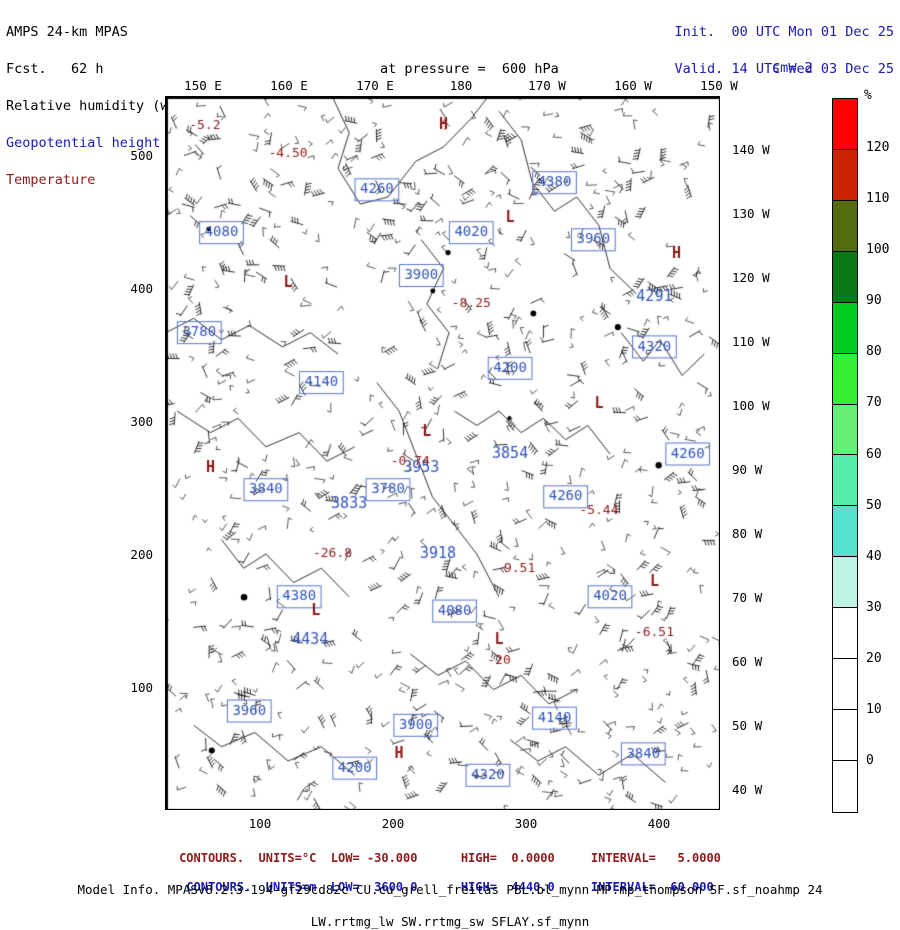  I want to click on axis-tick-label: 50 W, so click(747, 725).